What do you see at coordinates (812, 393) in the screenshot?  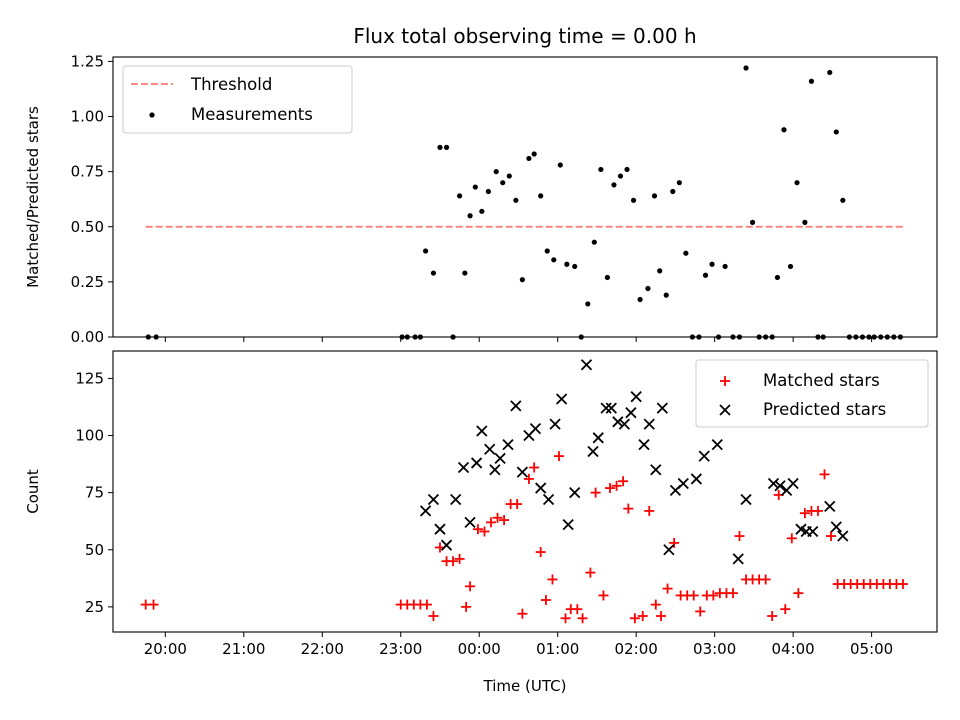 I see `bottom-legend: Matched stars Predicted stars` at bounding box center [812, 393].